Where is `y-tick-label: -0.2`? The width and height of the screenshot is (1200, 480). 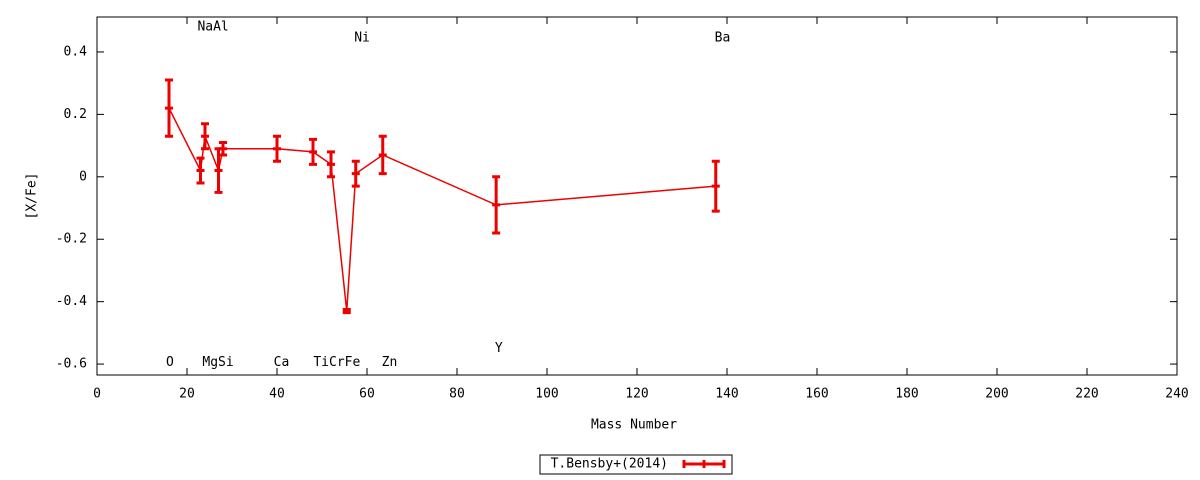
y-tick-label: -0.2 is located at coordinates (71, 239).